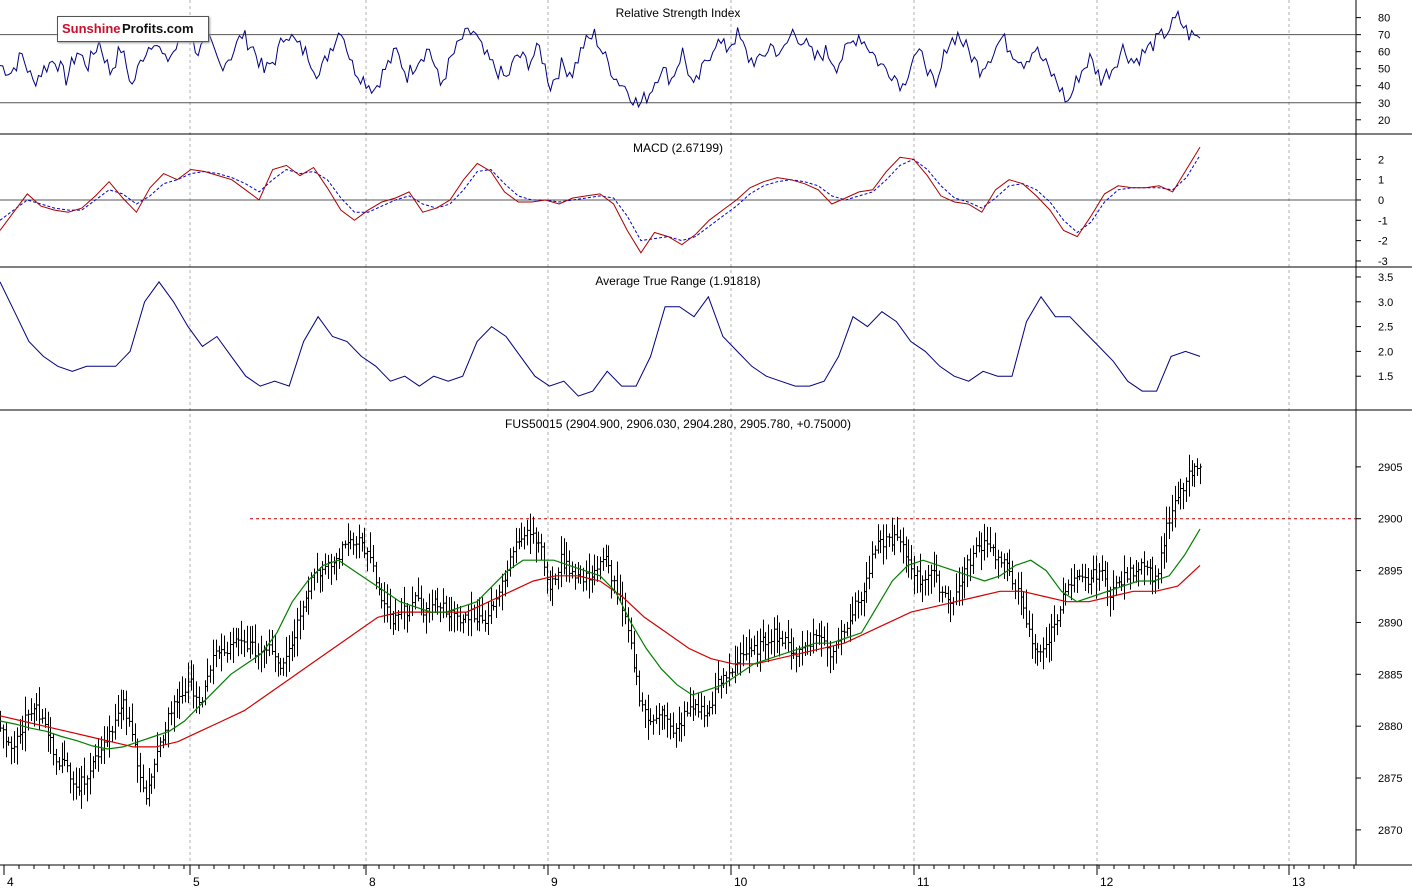 This screenshot has height=889, width=1412. Describe the element at coordinates (600, 59) in the screenshot. I see `rsi-line` at that location.